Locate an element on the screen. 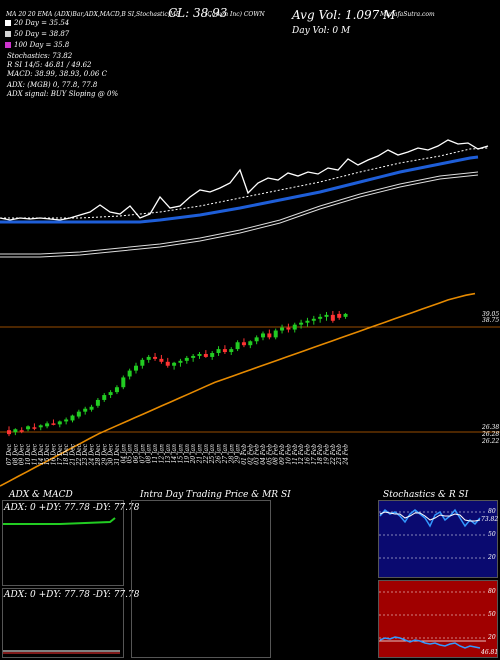 The image size is (500, 660). x-date-label: 05 Feb is located at coordinates (269, 454).